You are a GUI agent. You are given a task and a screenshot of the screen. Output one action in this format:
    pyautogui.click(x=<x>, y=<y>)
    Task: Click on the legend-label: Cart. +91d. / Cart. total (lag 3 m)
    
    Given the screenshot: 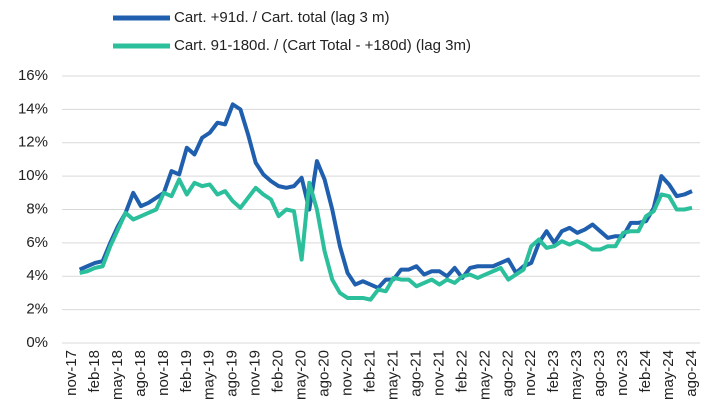 What is the action you would take?
    pyautogui.click(x=282, y=17)
    